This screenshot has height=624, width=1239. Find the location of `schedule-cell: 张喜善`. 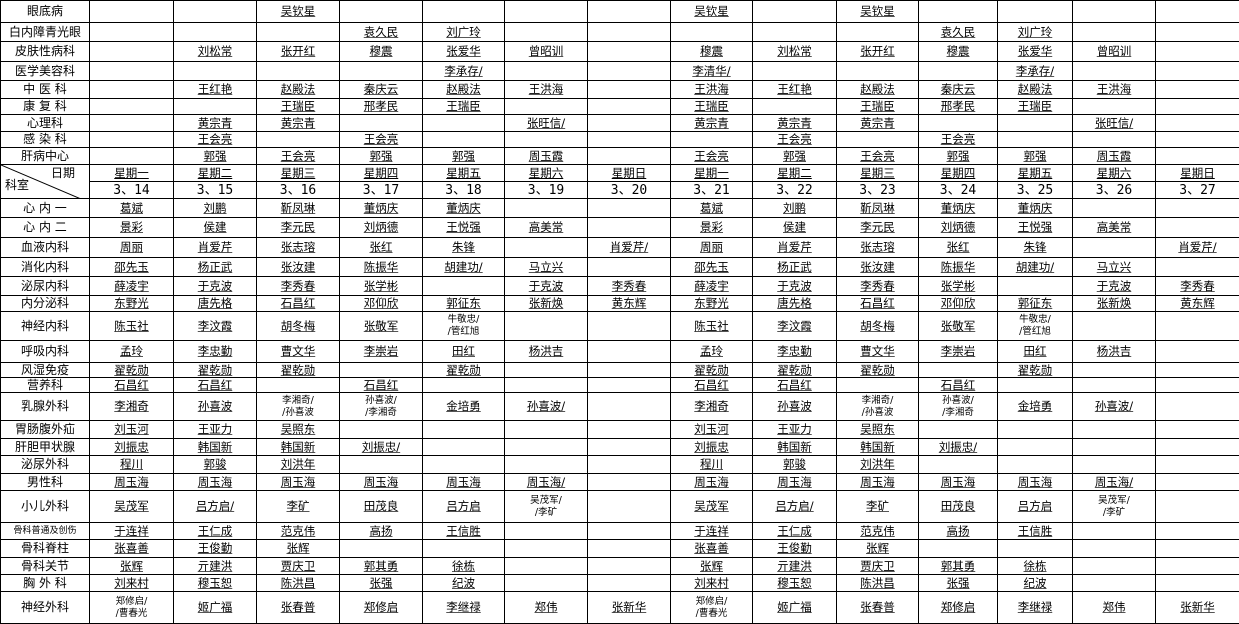

schedule-cell: 张喜善 is located at coordinates (131, 548).